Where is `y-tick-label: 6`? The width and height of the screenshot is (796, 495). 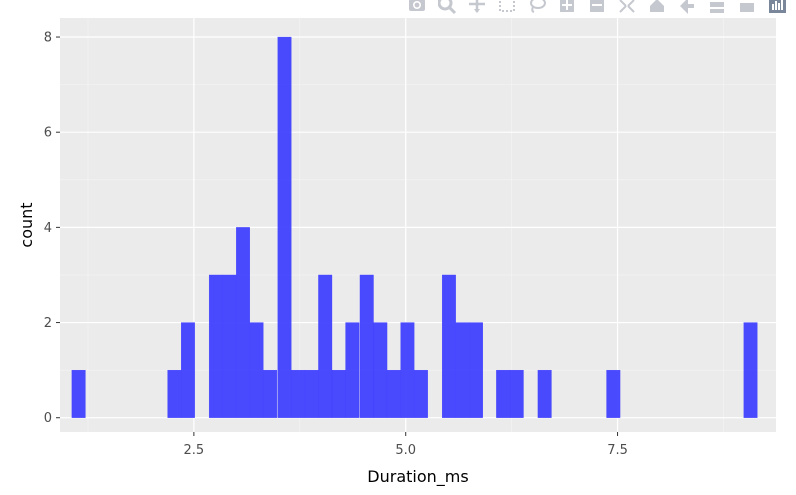
y-tick-label: 6 is located at coordinates (48, 133).